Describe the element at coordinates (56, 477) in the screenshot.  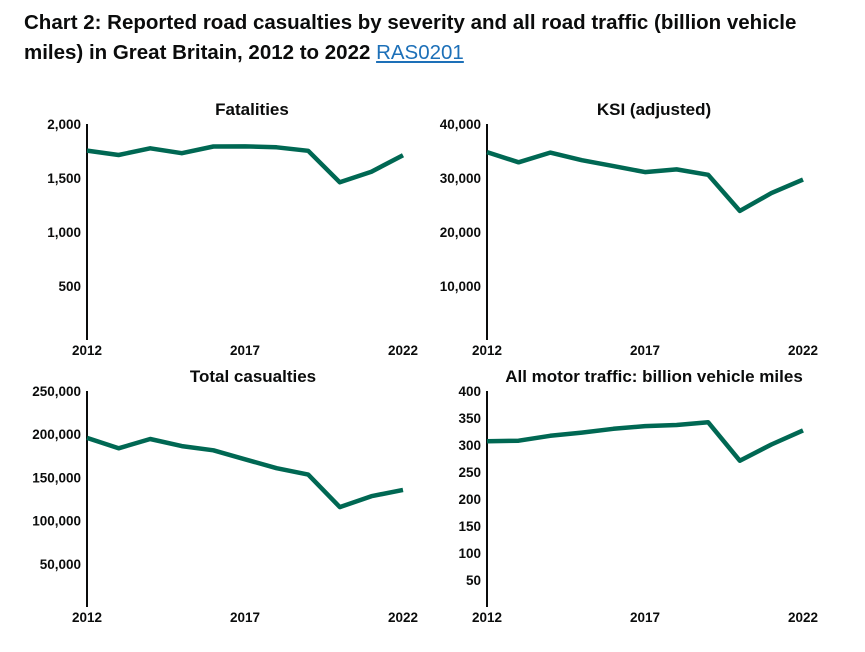
I see `y-tick-label: 150,000` at that location.